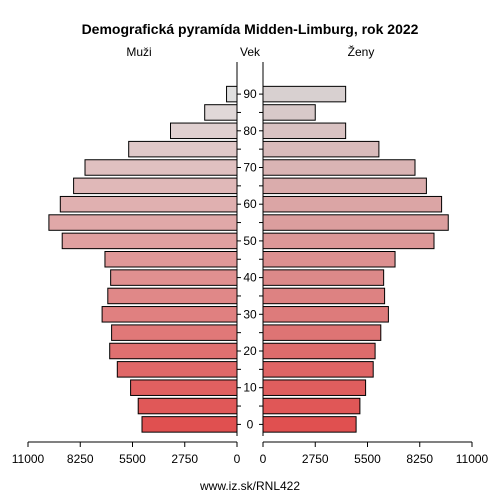 The width and height of the screenshot is (500, 500). What do you see at coordinates (250, 278) in the screenshot?
I see `age-tick-label: 40` at bounding box center [250, 278].